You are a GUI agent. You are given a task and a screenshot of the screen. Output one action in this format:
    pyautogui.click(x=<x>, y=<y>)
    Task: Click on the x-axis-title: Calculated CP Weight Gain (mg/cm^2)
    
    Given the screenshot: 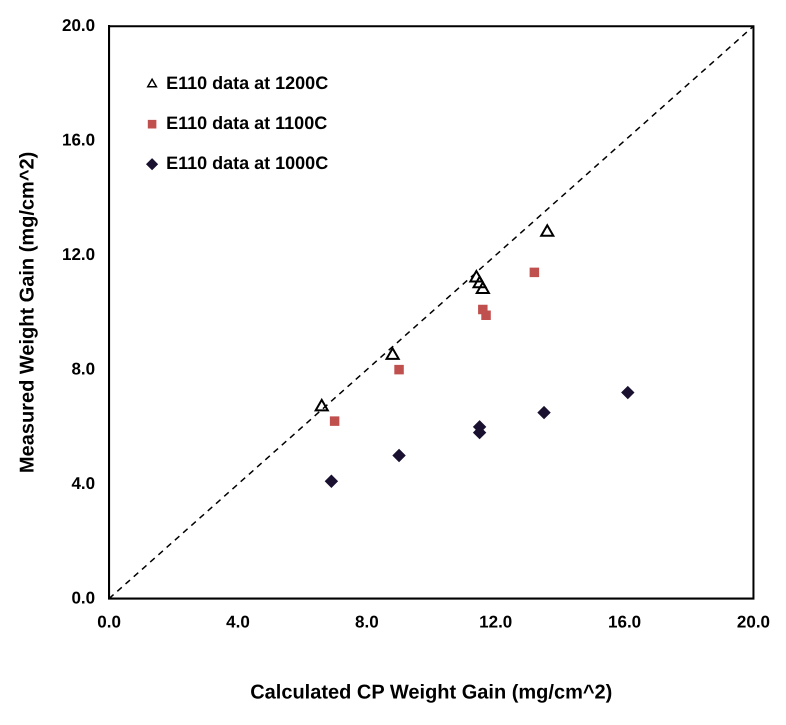 What is the action you would take?
    pyautogui.click(x=431, y=693)
    